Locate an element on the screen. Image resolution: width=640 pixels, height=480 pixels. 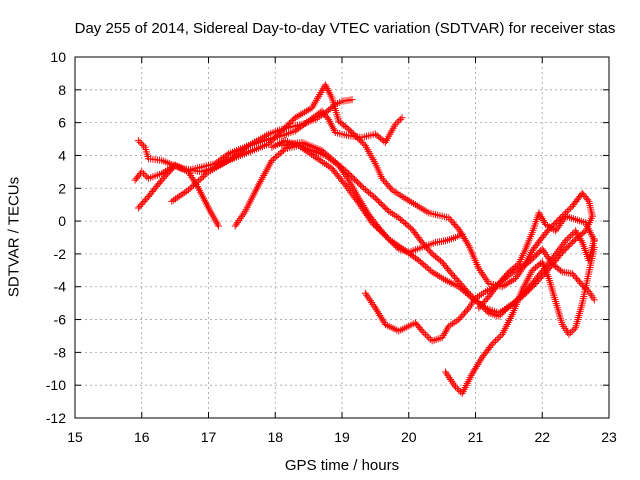
y-tick-label: 8 is located at coordinates (62, 90).